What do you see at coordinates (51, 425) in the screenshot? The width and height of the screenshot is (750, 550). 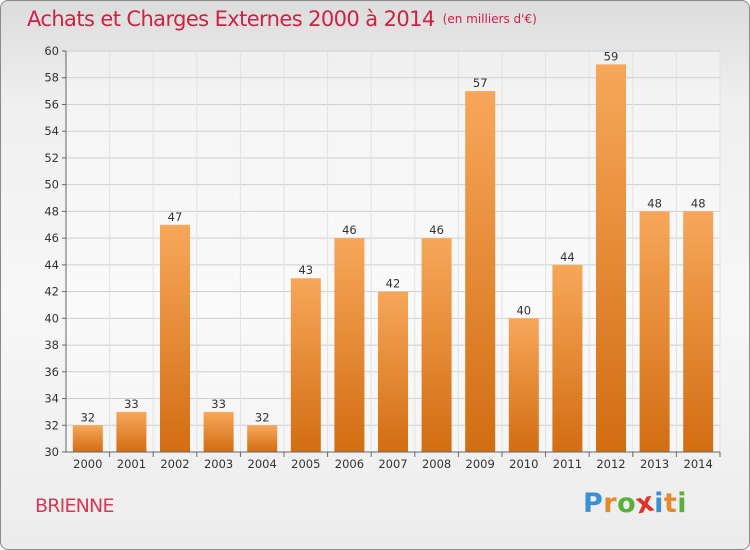 I see `y-tick-label: 32` at bounding box center [51, 425].